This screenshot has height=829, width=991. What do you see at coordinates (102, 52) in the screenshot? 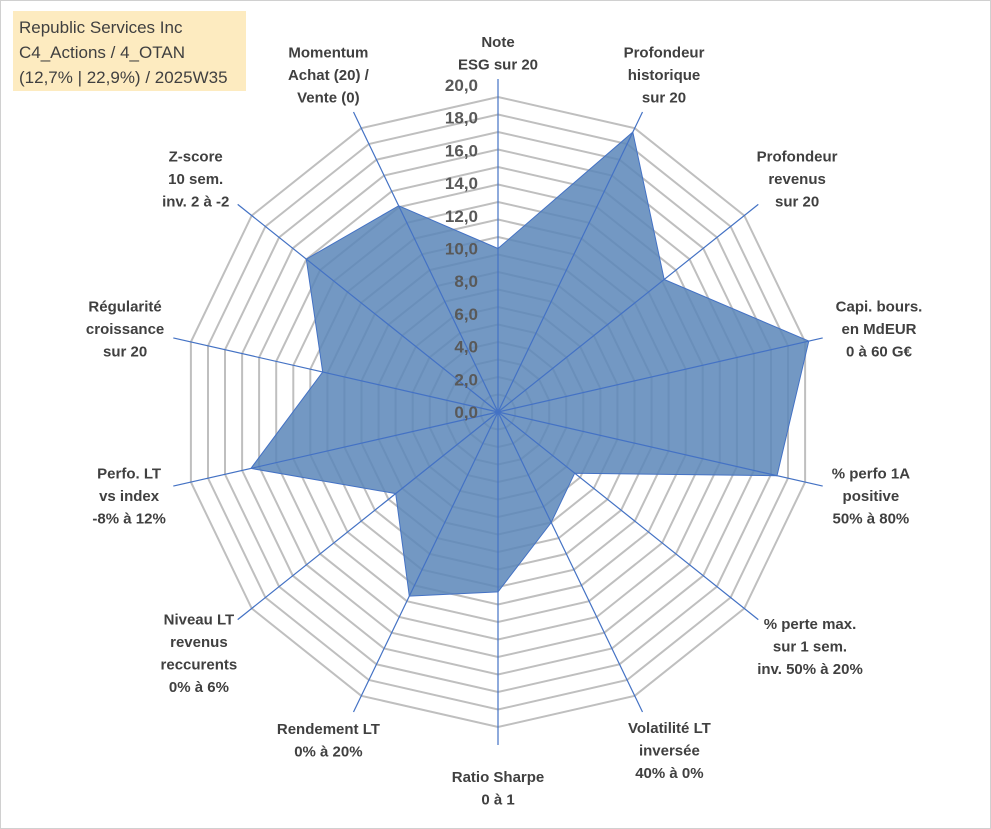
I see `portfolio-category: C4_Actions / 4_OTAN` at bounding box center [102, 52].